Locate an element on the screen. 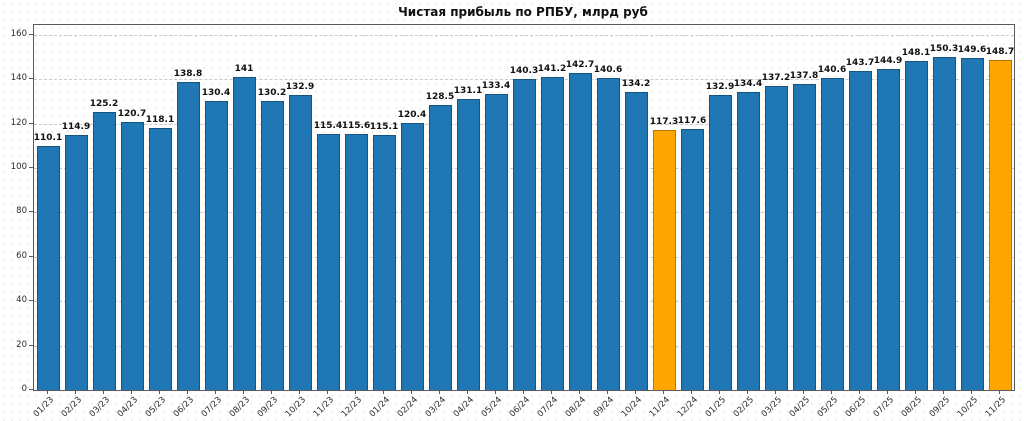 Image resolution: width=1024 pixels, height=421 pixels. bar-value-label: 130.2 is located at coordinates (272, 93).